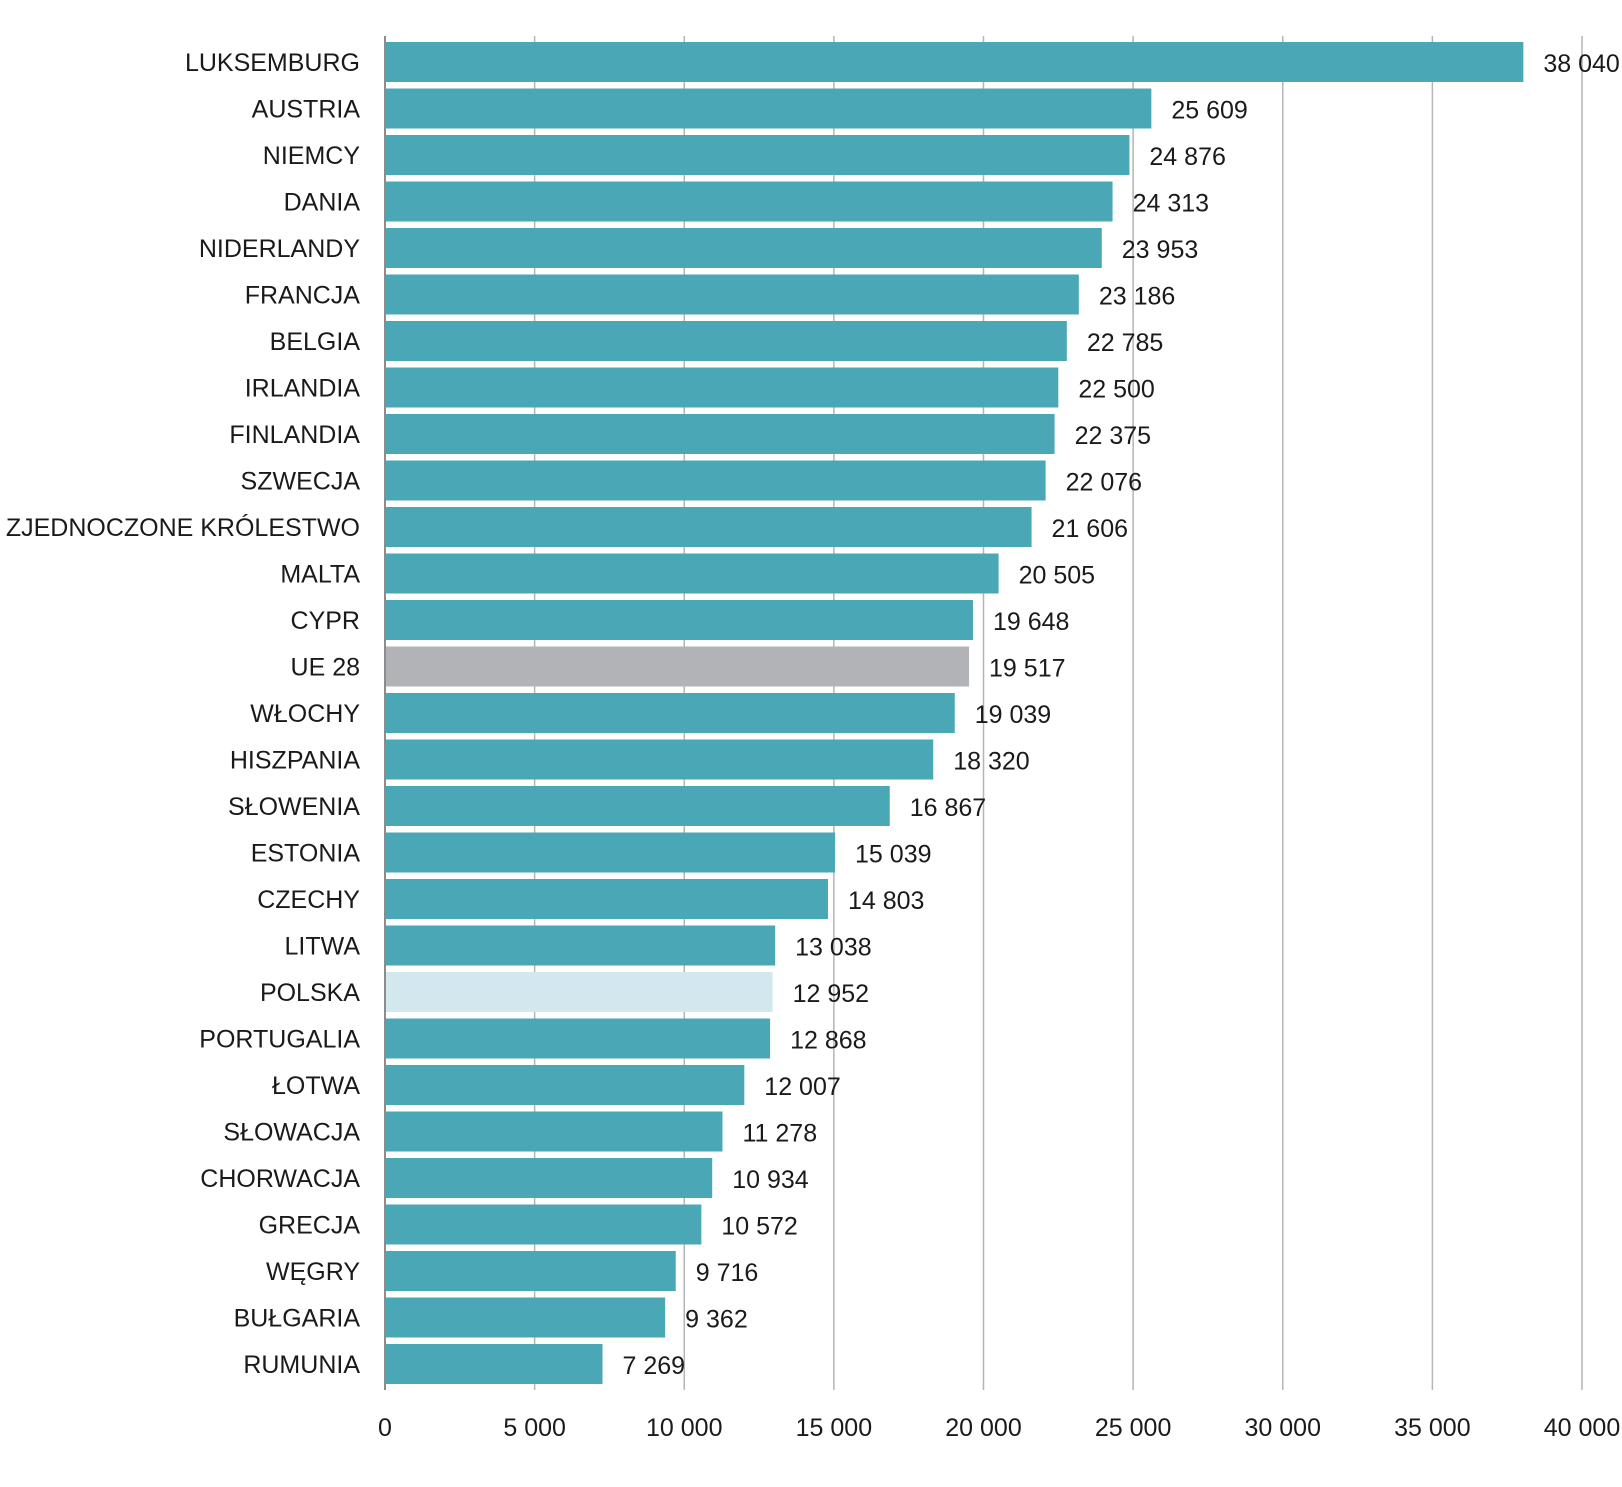 The width and height of the screenshot is (1622, 1487). Describe the element at coordinates (325, 621) in the screenshot. I see `category-label-cypr: CYPR` at that location.